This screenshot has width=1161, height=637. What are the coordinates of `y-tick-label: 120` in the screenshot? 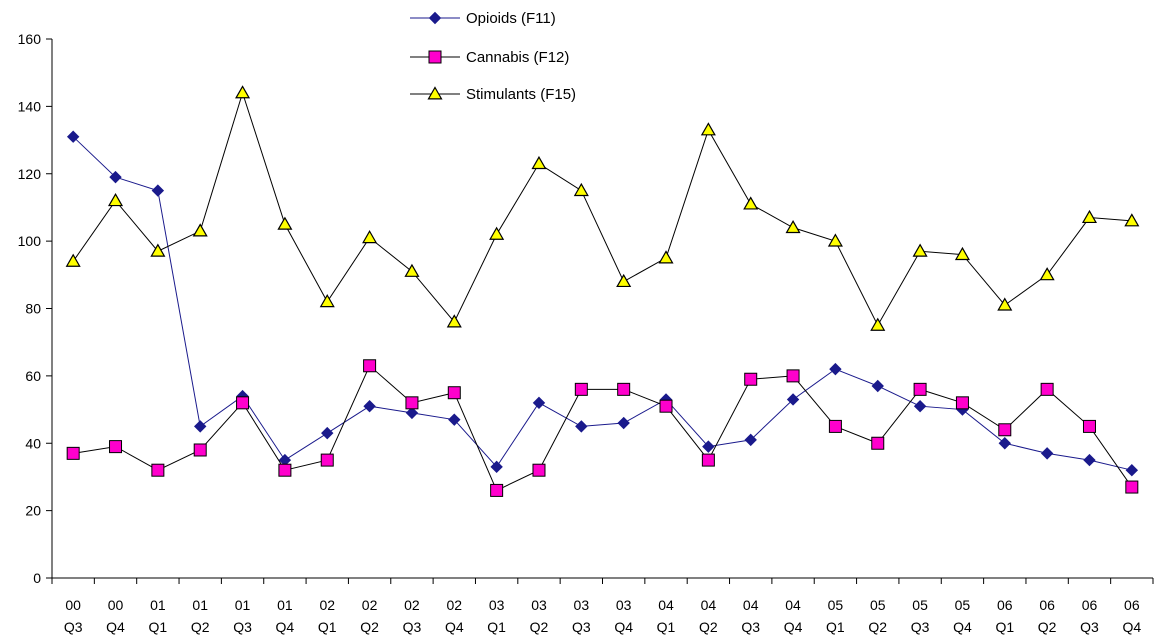 It's located at (30, 174).